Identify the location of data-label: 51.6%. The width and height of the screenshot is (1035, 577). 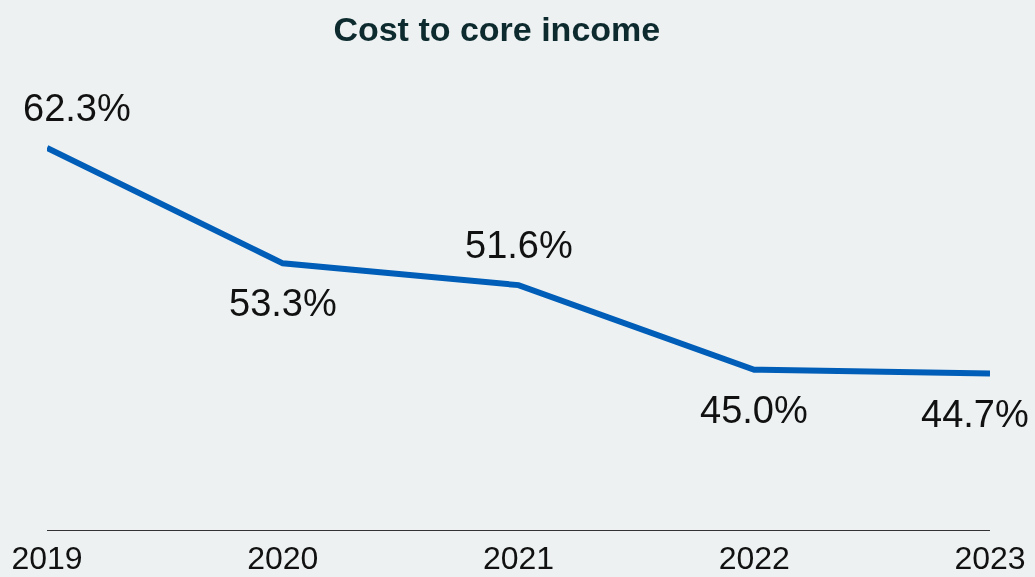
(519, 245).